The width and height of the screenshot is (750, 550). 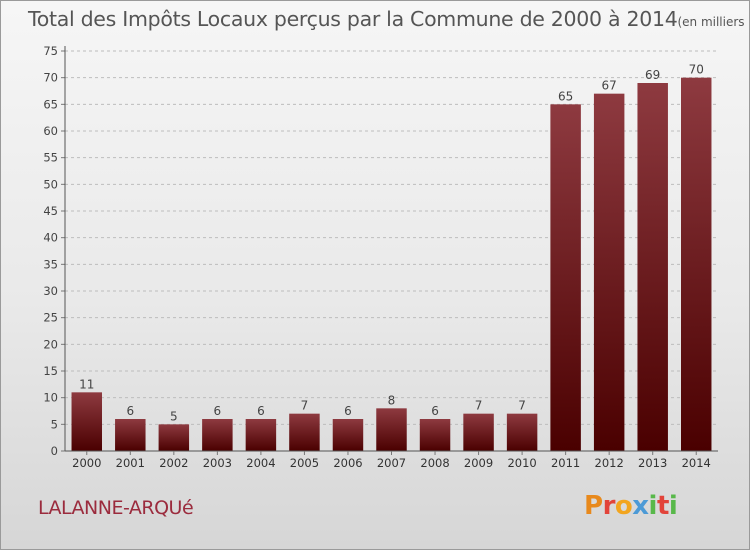 What do you see at coordinates (652, 463) in the screenshot?
I see `x-tick-label: 2013` at bounding box center [652, 463].